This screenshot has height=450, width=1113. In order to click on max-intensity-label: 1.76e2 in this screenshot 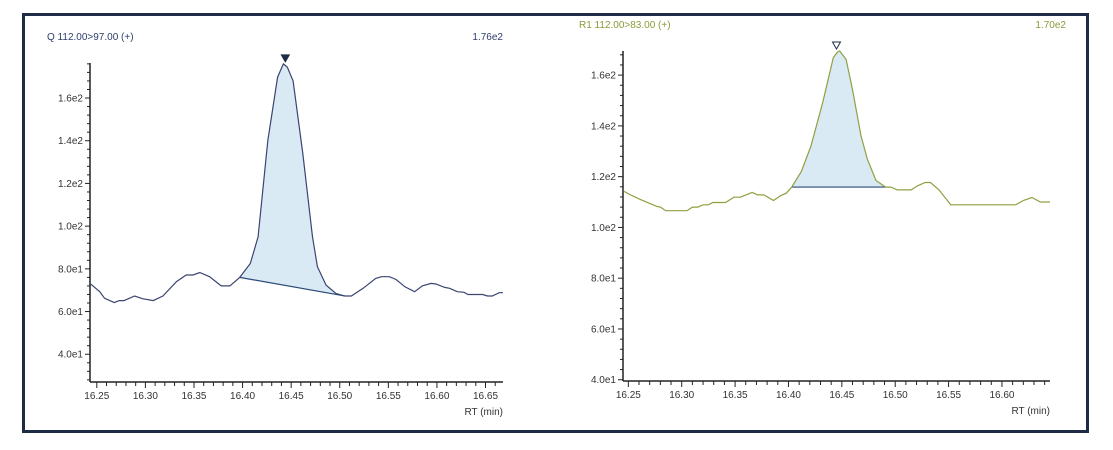, I will do `click(487, 37)`.